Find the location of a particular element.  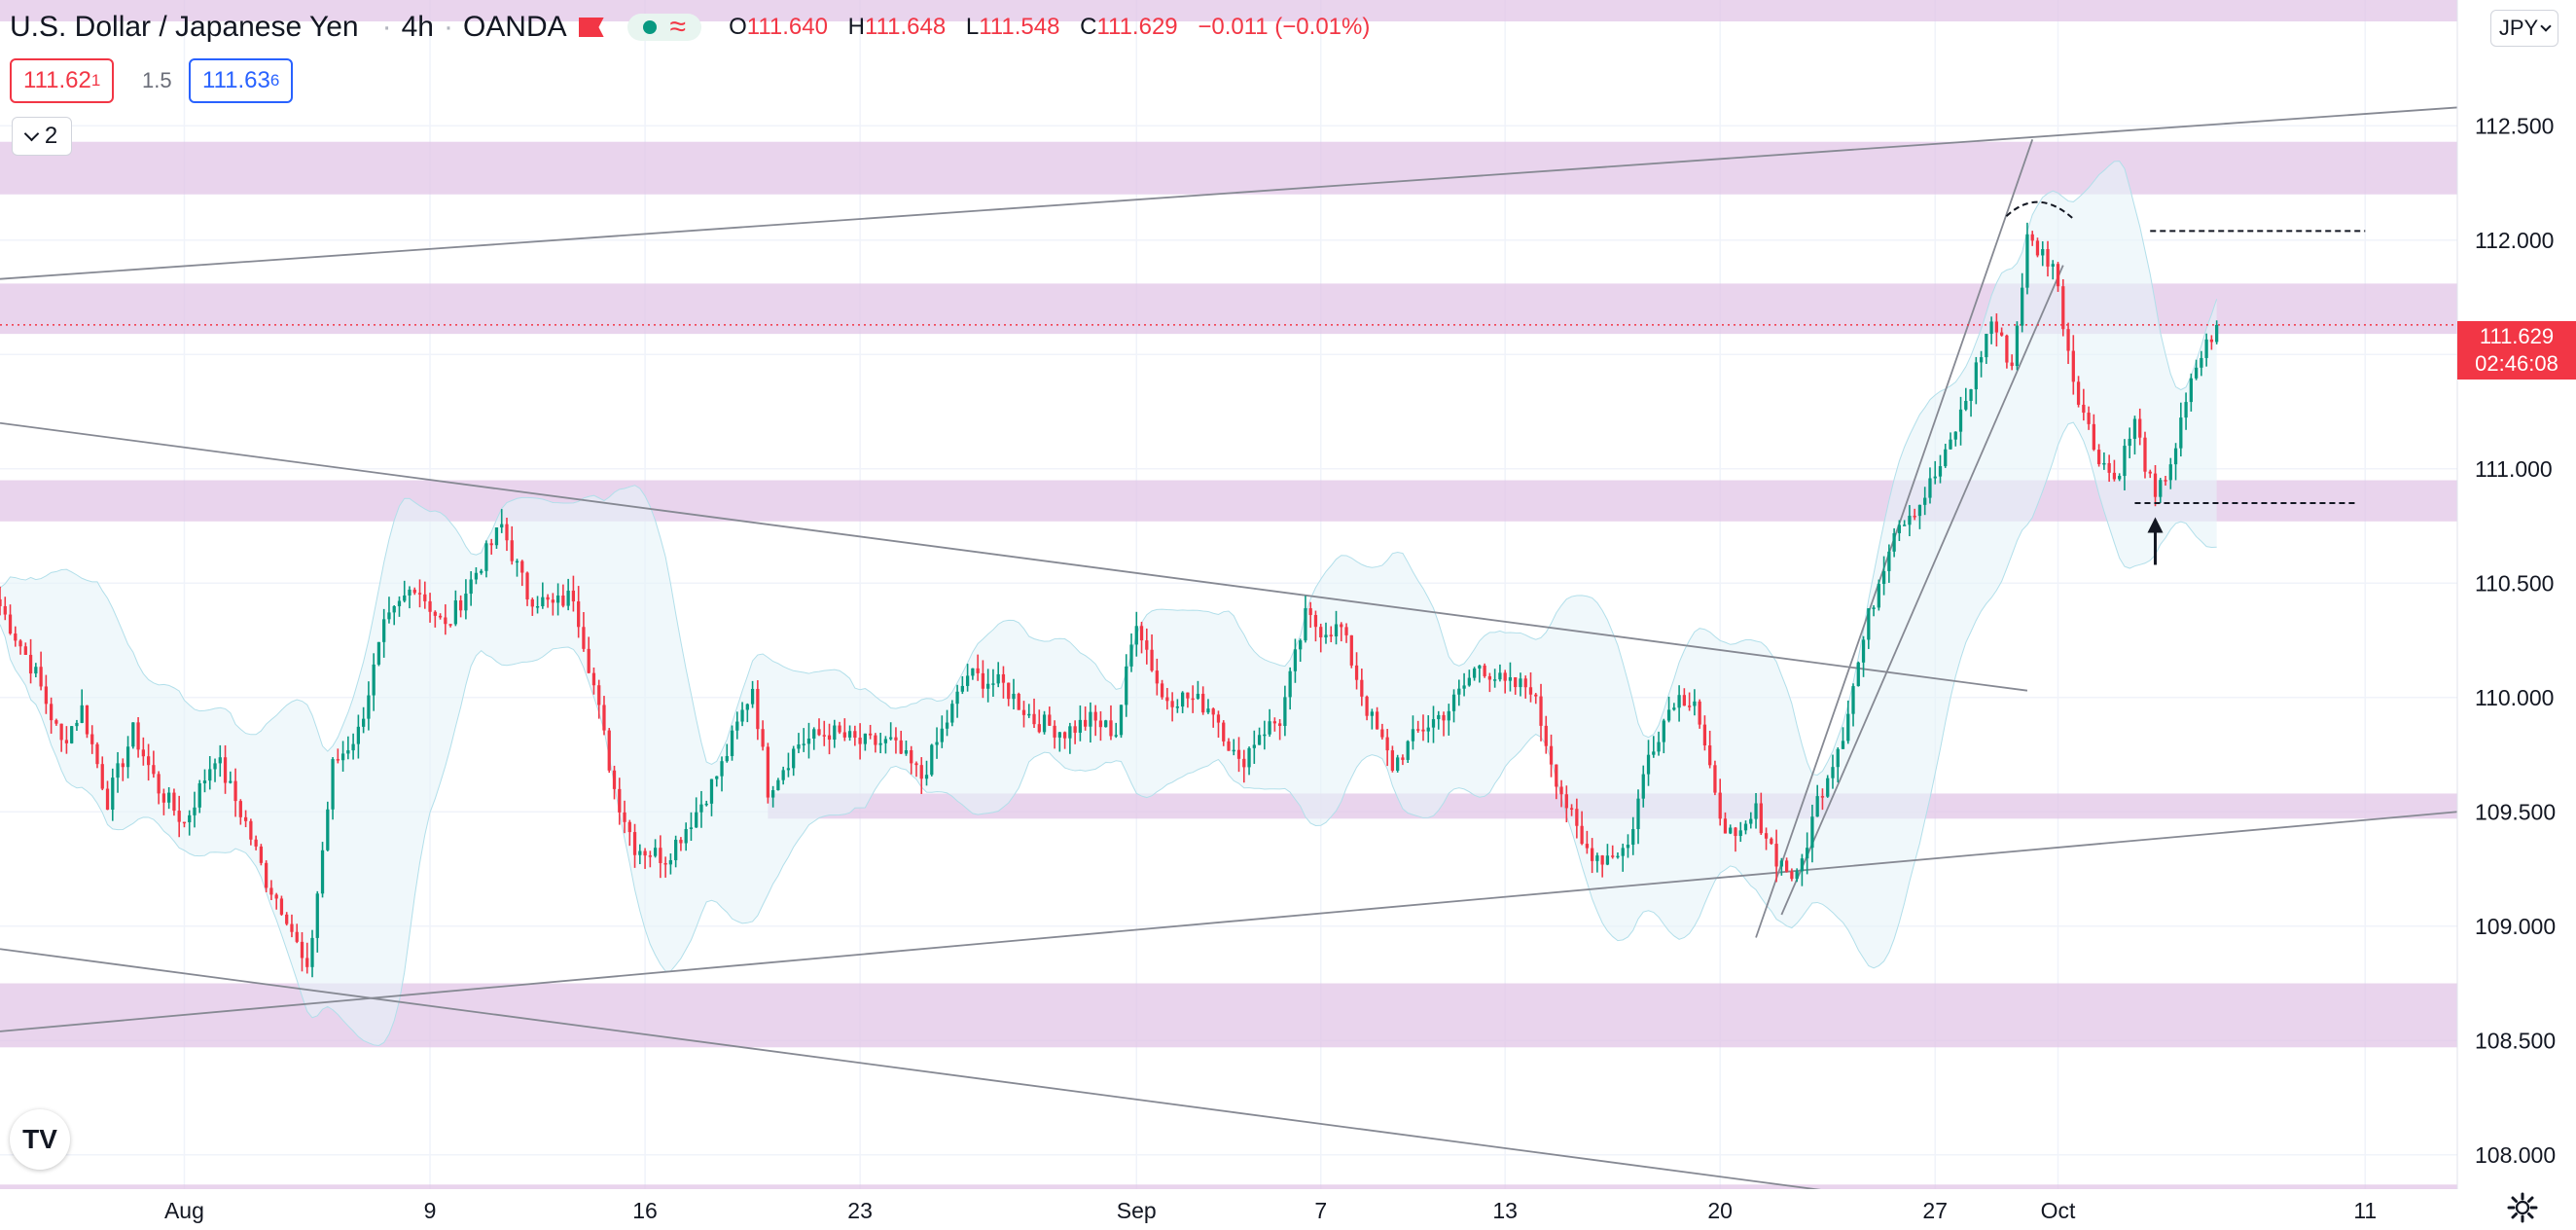

market-status-pill: ≈ is located at coordinates (664, 27).